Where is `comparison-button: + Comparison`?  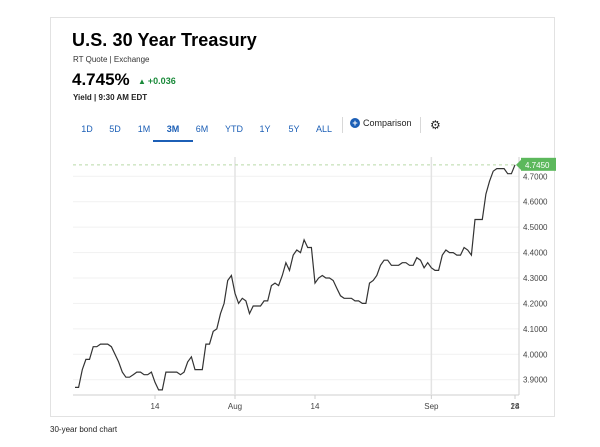
comparison-button: + Comparison is located at coordinates (381, 123).